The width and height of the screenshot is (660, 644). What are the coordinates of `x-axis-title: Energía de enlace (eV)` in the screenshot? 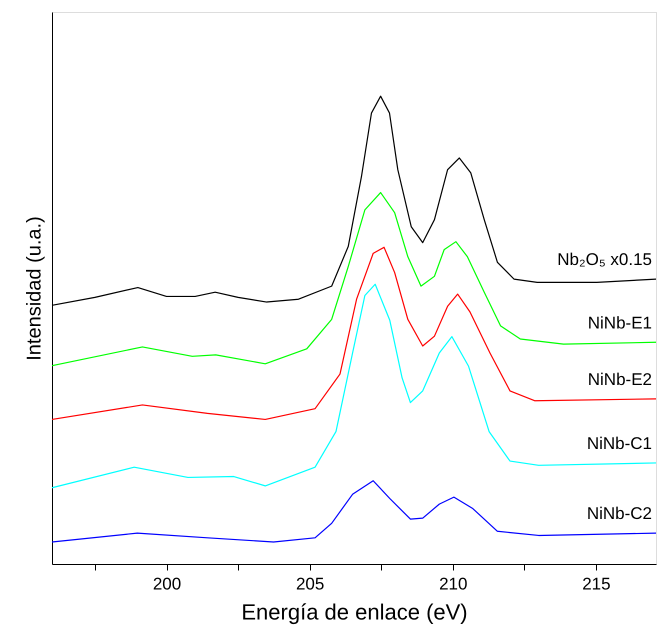 It's located at (354, 612).